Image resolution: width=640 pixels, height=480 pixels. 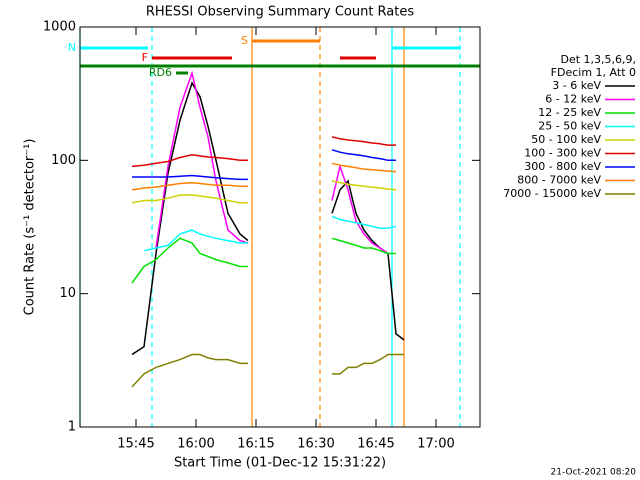 What do you see at coordinates (255, 444) in the screenshot?
I see `x-tick-label: 16:15` at bounding box center [255, 444].